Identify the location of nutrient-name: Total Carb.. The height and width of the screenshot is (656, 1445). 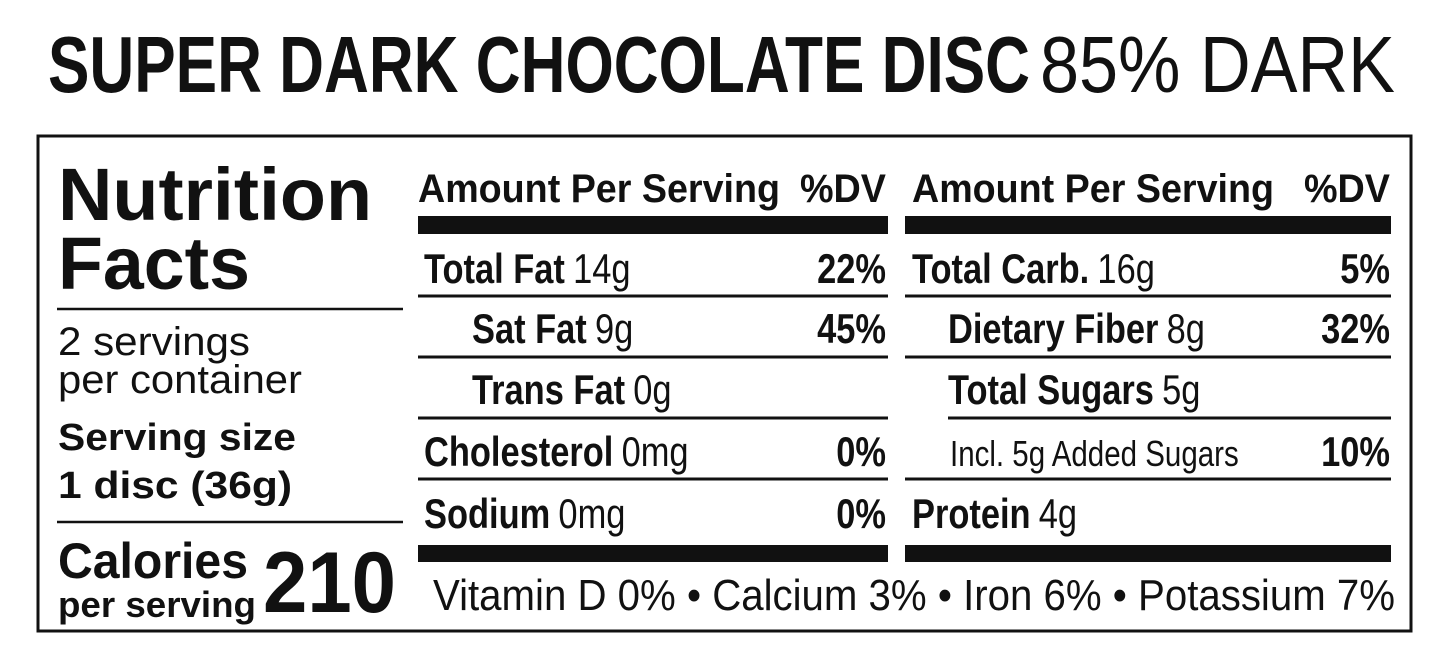
(1000, 269).